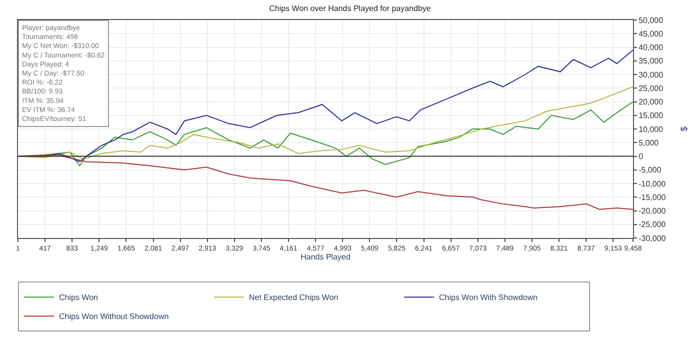  What do you see at coordinates (649, 143) in the screenshot?
I see `y-tick-label: 5,000` at bounding box center [649, 143].